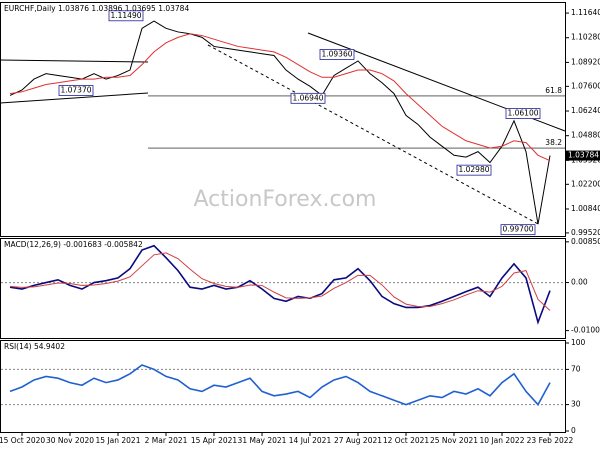  Describe the element at coordinates (358, 440) in the screenshot. I see `x-tick-label: 27 Aug 2021` at that location.